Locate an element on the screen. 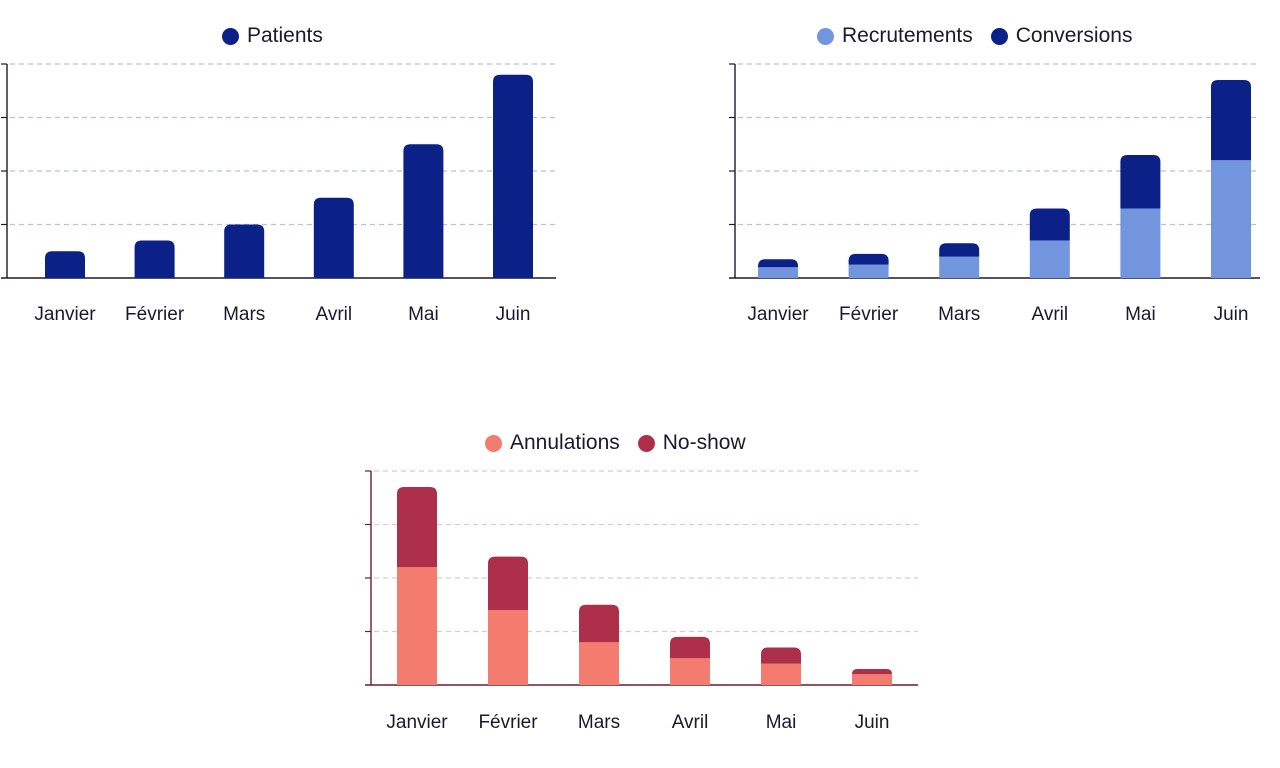 Image resolution: width=1280 pixels, height=768 pixels. patients-legend: Patients is located at coordinates (272, 36).